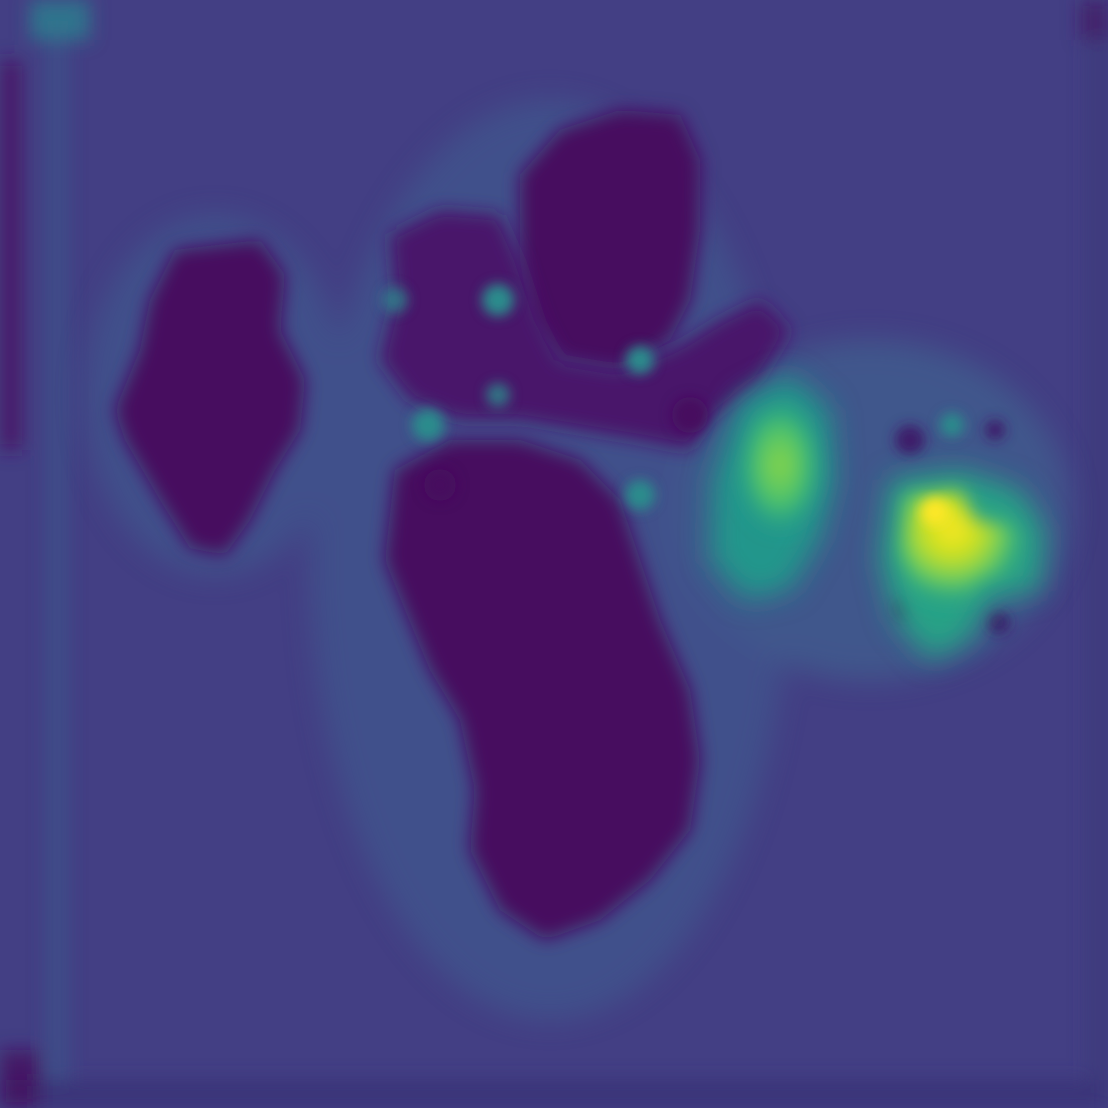 Image resolution: width=1108 pixels, height=1108 pixels. What do you see at coordinates (1094, 20) in the screenshot?
I see `top-right-corner` at bounding box center [1094, 20].